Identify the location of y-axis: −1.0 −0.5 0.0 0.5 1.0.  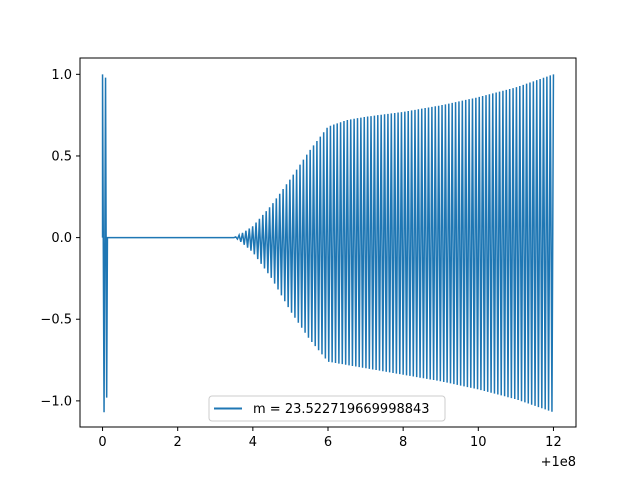
(60, 238).